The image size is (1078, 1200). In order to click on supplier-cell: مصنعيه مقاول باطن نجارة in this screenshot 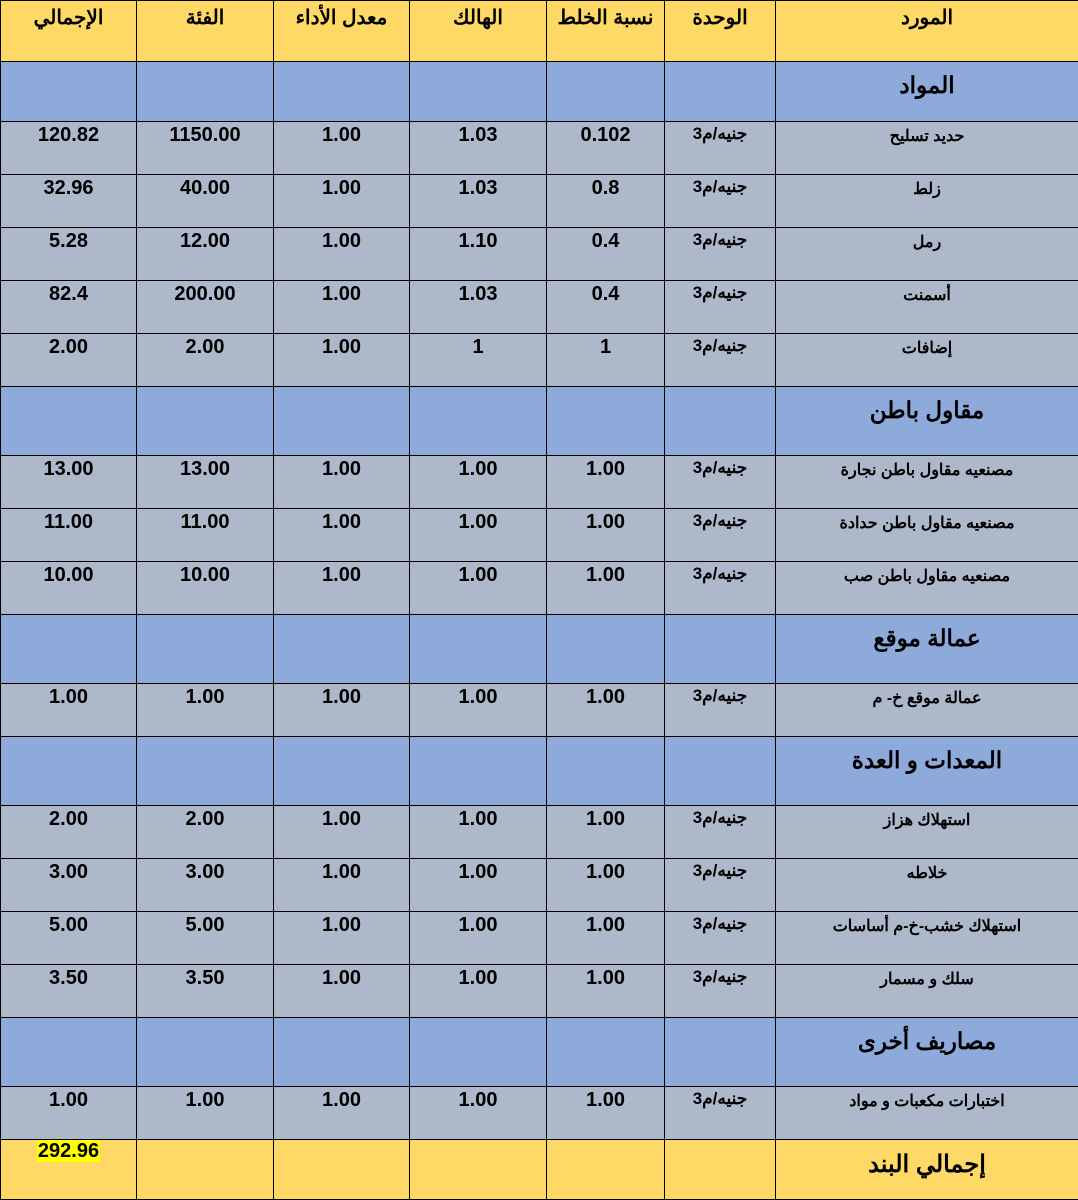, I will do `click(927, 482)`.